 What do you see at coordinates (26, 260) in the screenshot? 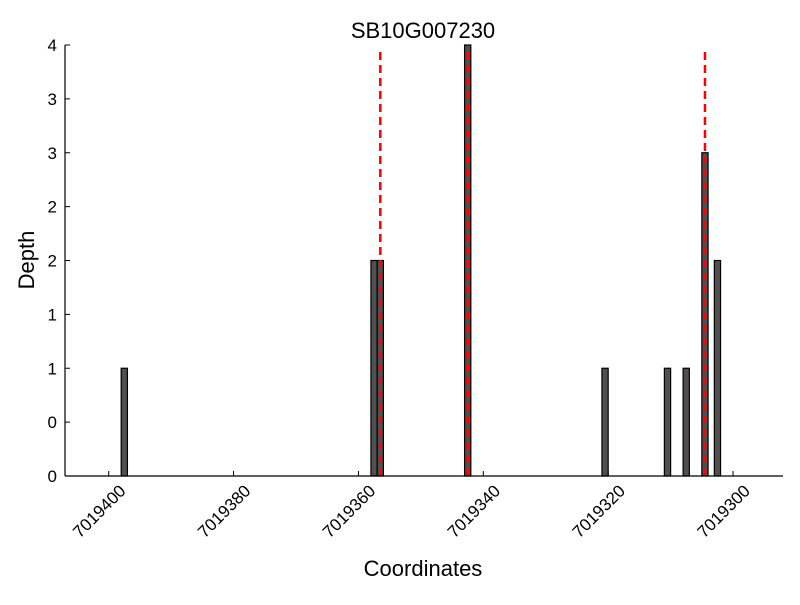
I see `y-axis-label: Depth` at bounding box center [26, 260].